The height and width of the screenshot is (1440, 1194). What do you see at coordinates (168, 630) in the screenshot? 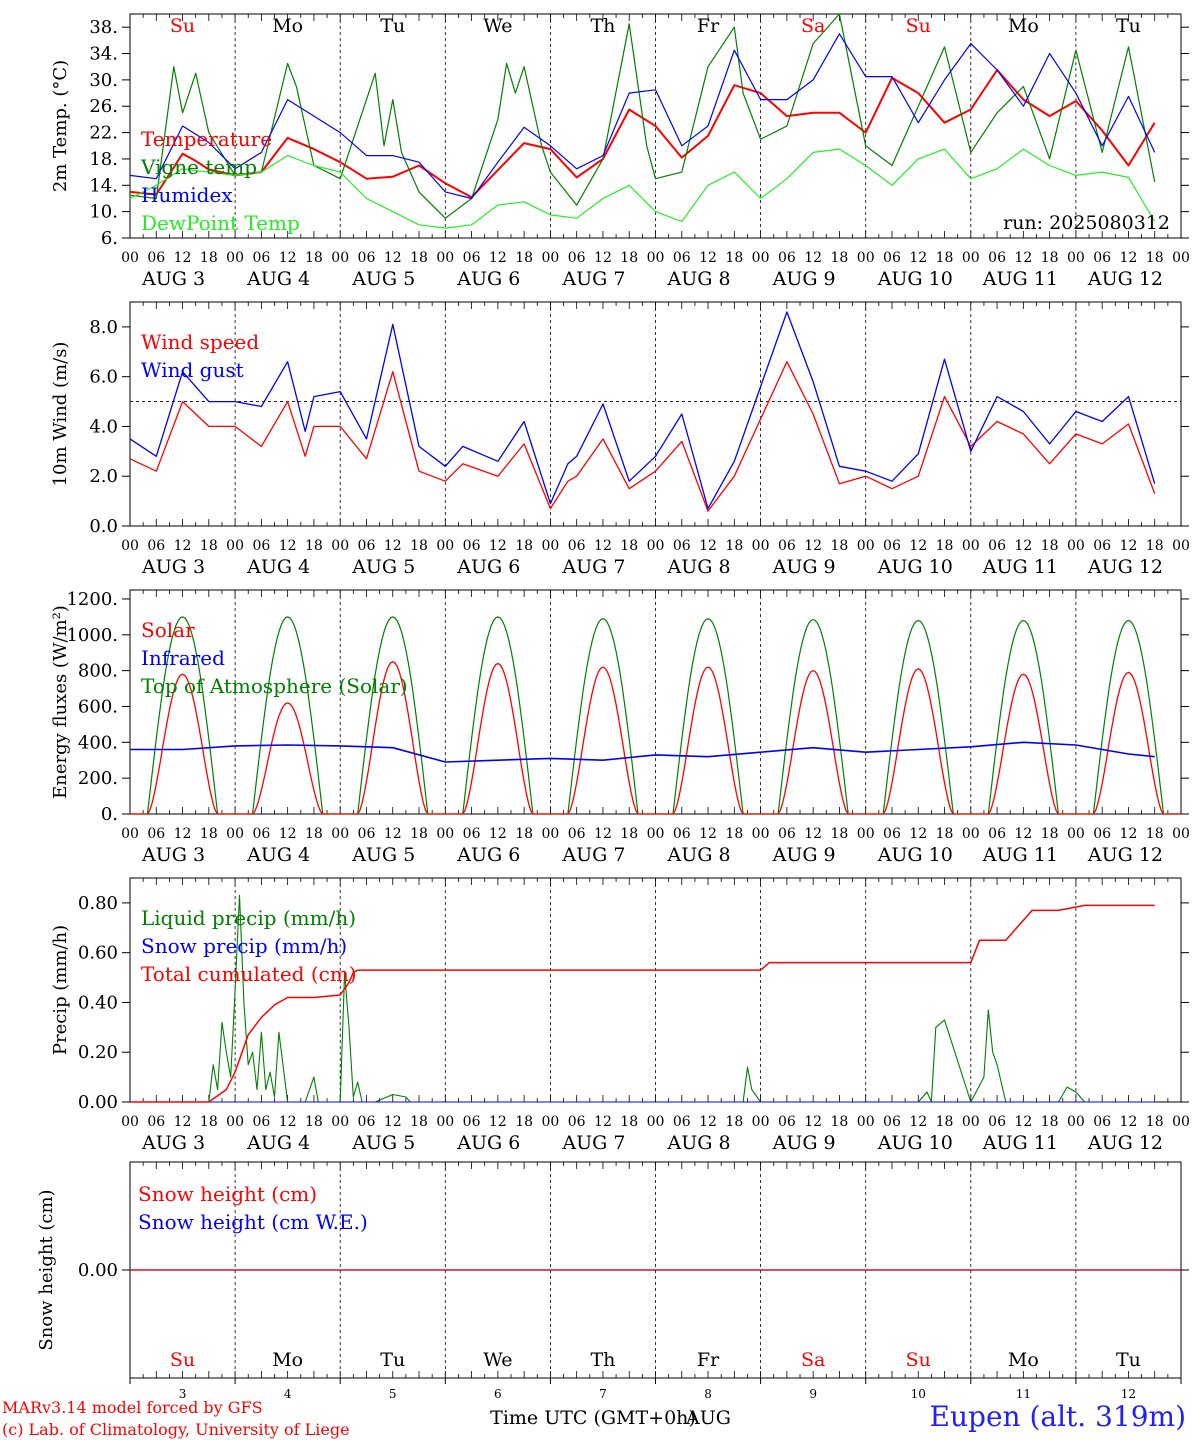
I see `legend-entry-solar: Solar` at bounding box center [168, 630].